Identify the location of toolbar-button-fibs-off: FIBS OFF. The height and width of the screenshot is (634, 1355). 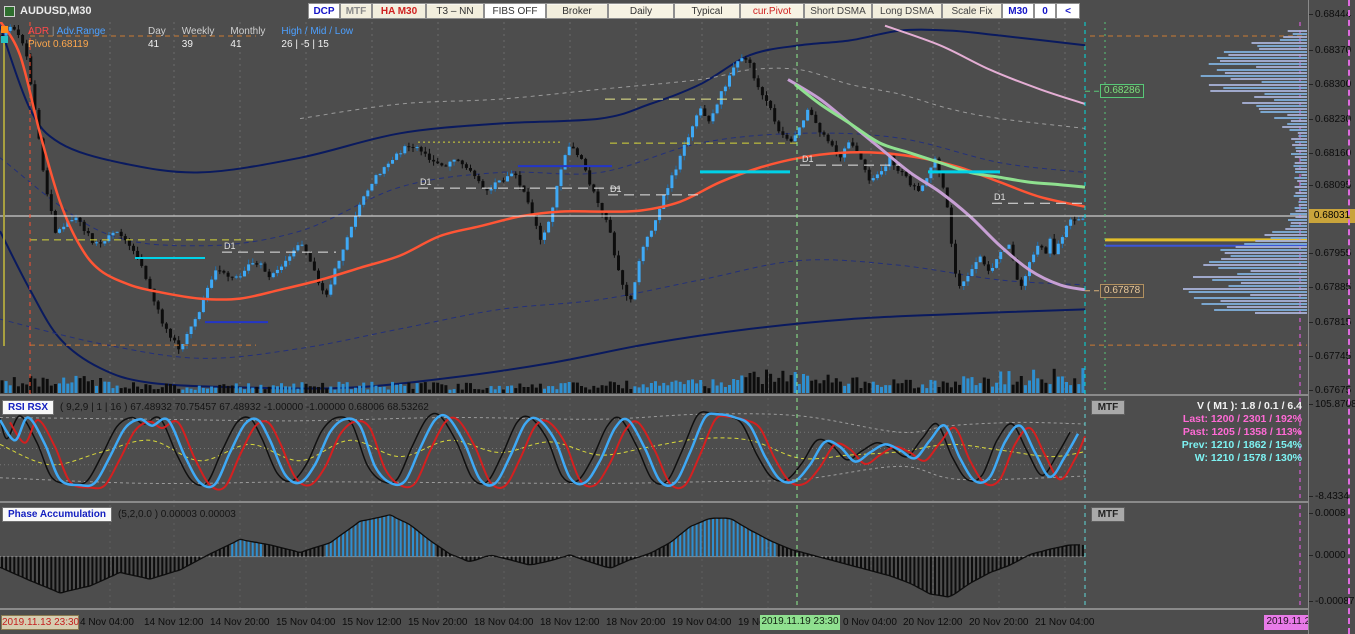
(515, 11).